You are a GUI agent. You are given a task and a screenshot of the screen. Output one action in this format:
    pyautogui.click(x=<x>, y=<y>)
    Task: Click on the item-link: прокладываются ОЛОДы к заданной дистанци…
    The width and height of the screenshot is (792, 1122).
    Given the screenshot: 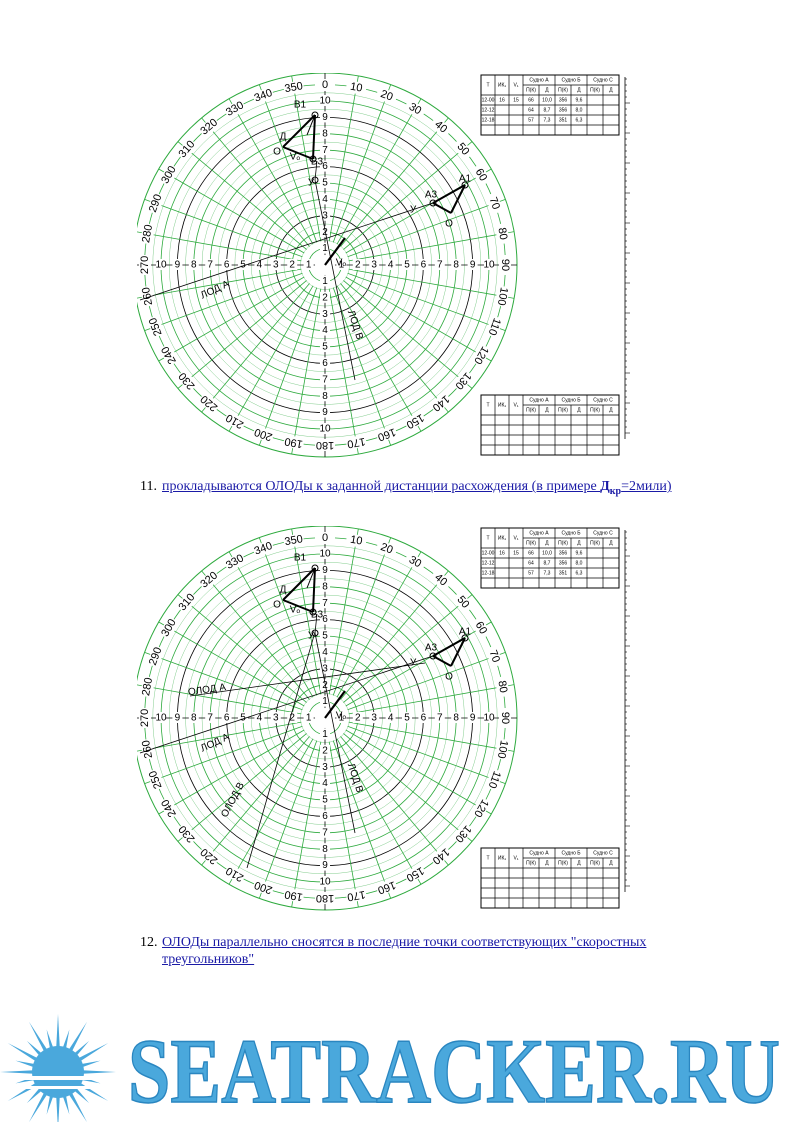 What is the action you would take?
    pyautogui.click(x=417, y=489)
    